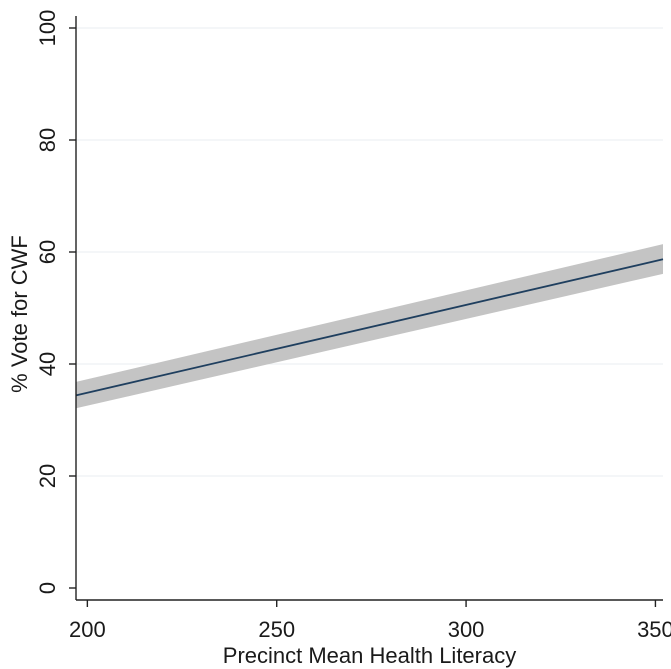 The image size is (671, 669). Describe the element at coordinates (47, 140) in the screenshot. I see `y-tick-label: 80` at that location.